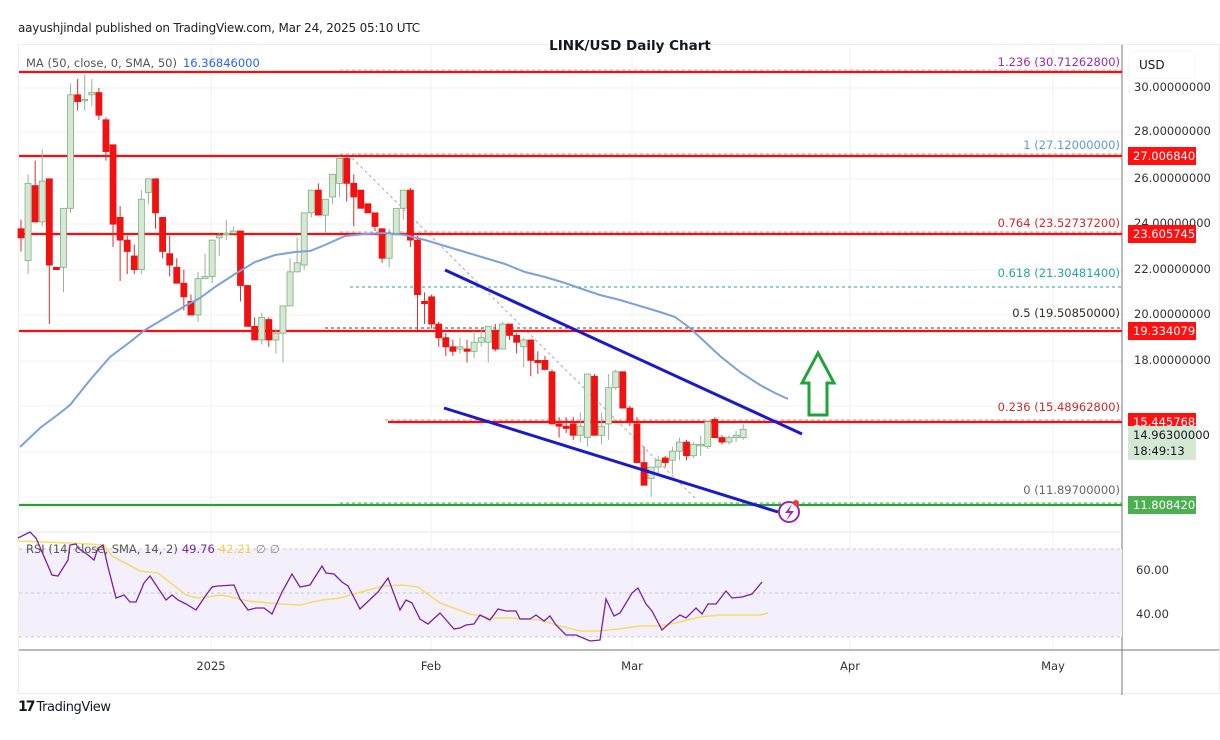 The width and height of the screenshot is (1220, 740). What do you see at coordinates (153, 549) in the screenshot?
I see `rsi-legend: RSI (14, close, SMA, 14, 2) 49.76 42.21 ∅ ∅` at bounding box center [153, 549].